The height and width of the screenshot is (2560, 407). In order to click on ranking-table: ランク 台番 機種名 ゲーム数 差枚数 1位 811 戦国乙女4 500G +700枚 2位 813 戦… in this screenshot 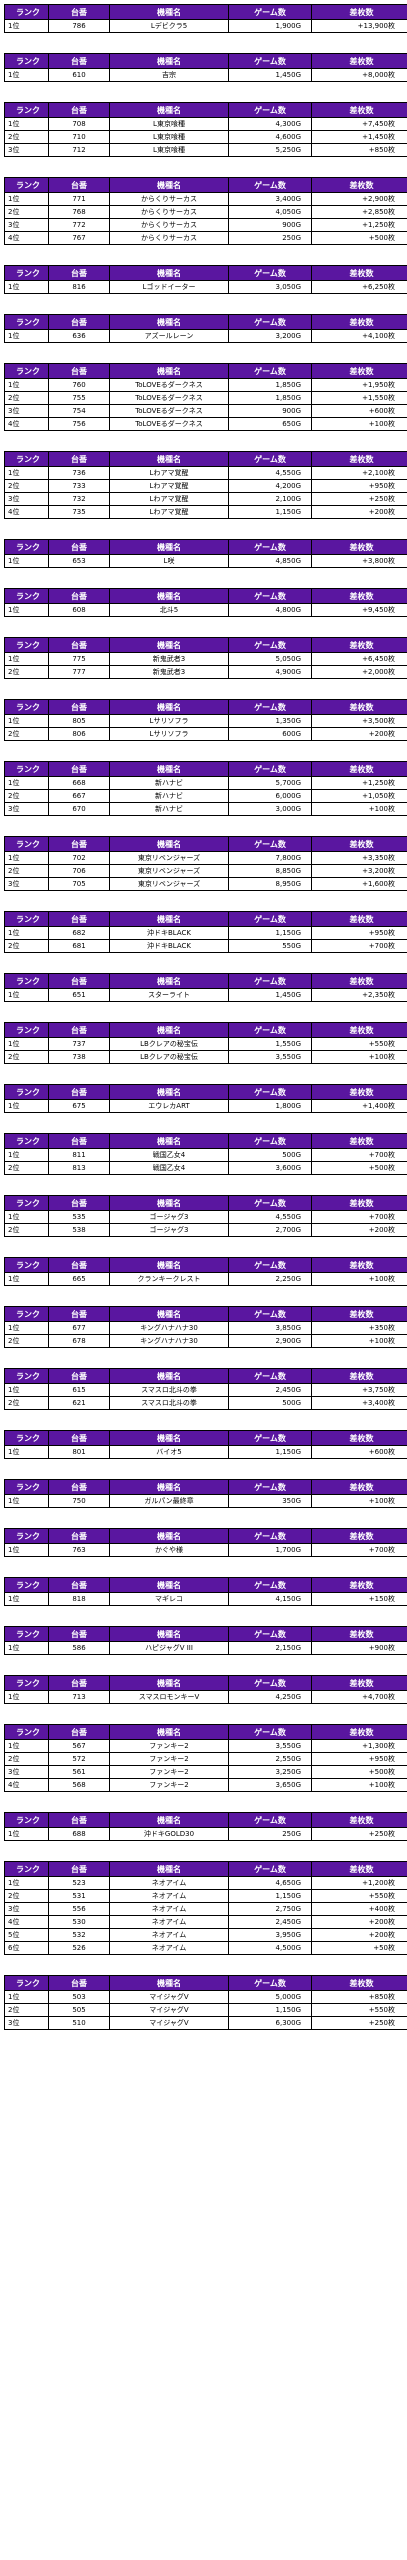, I will do `click(205, 1154)`.